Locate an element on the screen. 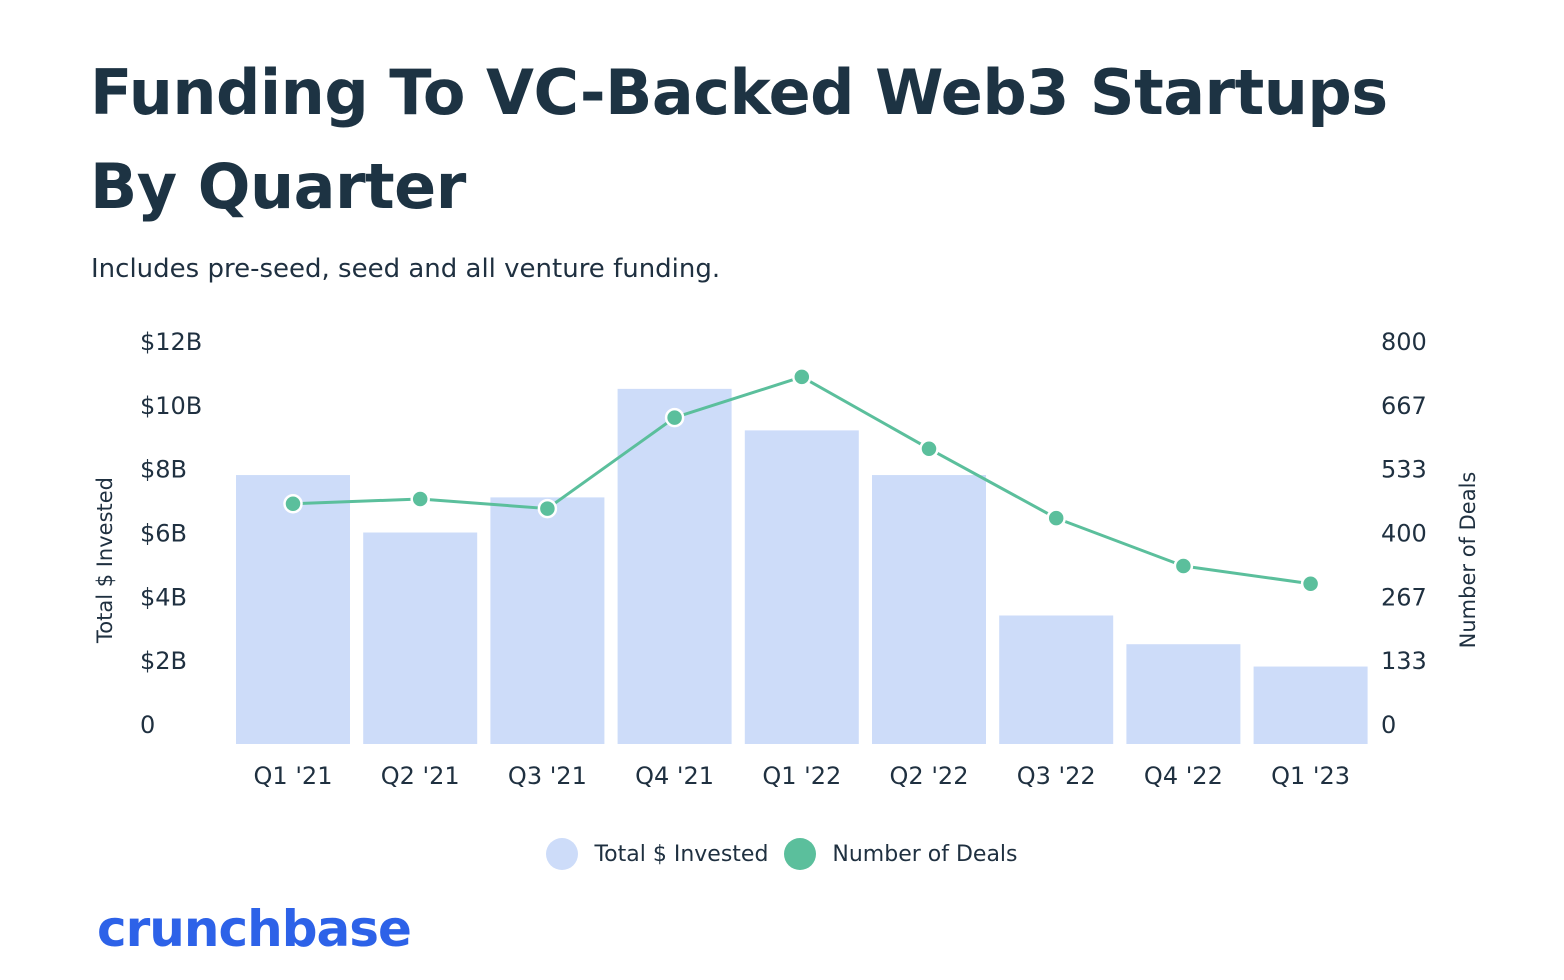 This screenshot has width=1564, height=980. x-tick-3: Q3 '21 is located at coordinates (547, 776).